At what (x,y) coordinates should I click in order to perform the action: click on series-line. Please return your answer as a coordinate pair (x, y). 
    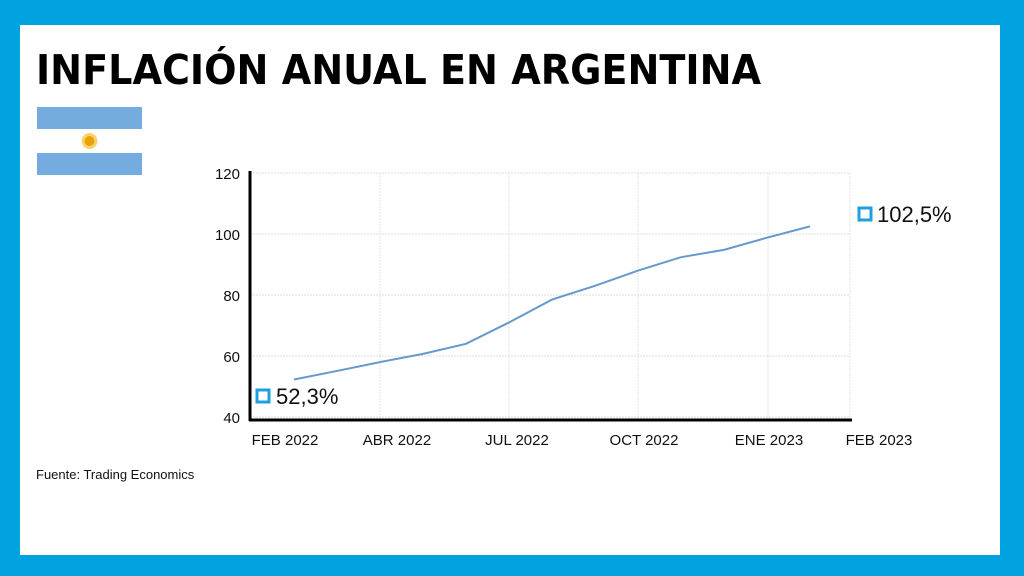
    Looking at the image, I should click on (552, 303).